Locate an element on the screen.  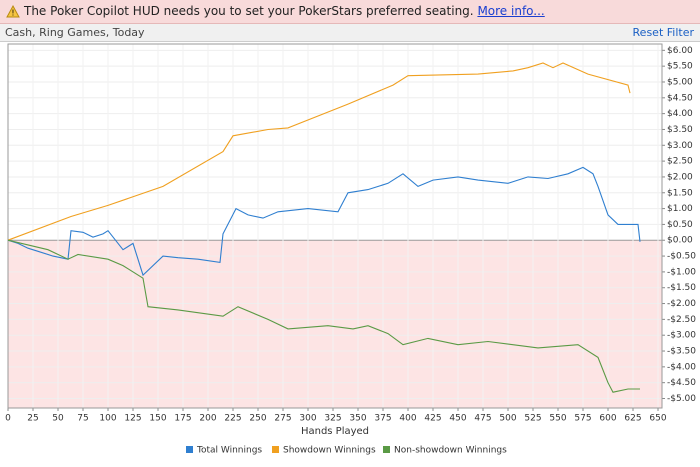
x-tick-label: 225 is located at coordinates (232, 419).